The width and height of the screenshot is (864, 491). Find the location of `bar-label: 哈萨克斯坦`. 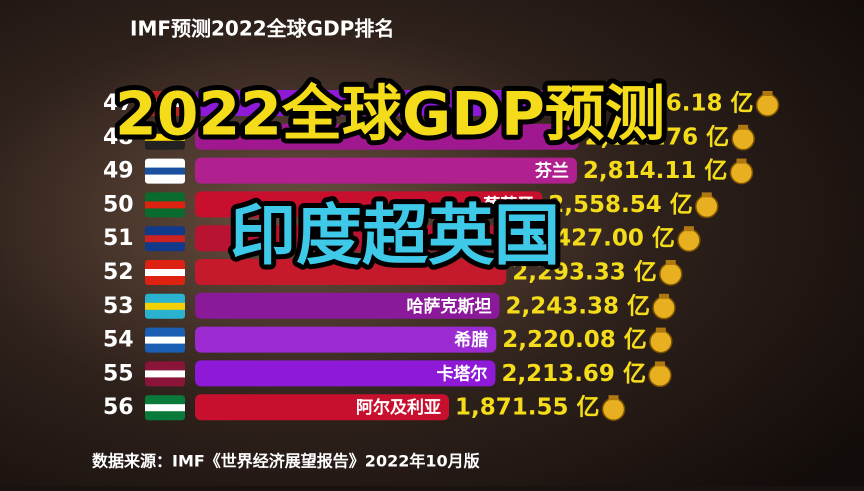

bar-label: 哈萨克斯坦 is located at coordinates (448, 306).